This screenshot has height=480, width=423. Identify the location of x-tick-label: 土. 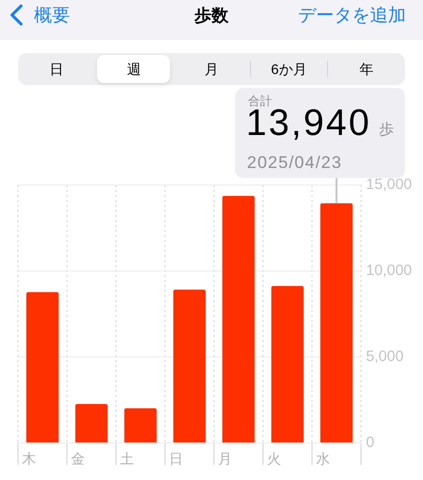
(127, 458).